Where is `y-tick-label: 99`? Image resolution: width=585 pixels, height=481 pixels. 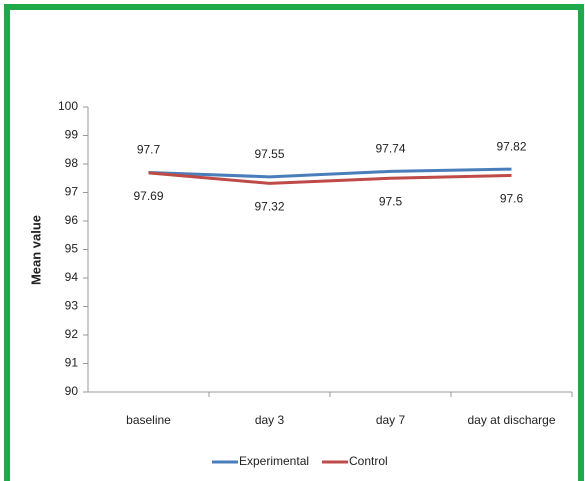
y-tick-label: 99 is located at coordinates (72, 135).